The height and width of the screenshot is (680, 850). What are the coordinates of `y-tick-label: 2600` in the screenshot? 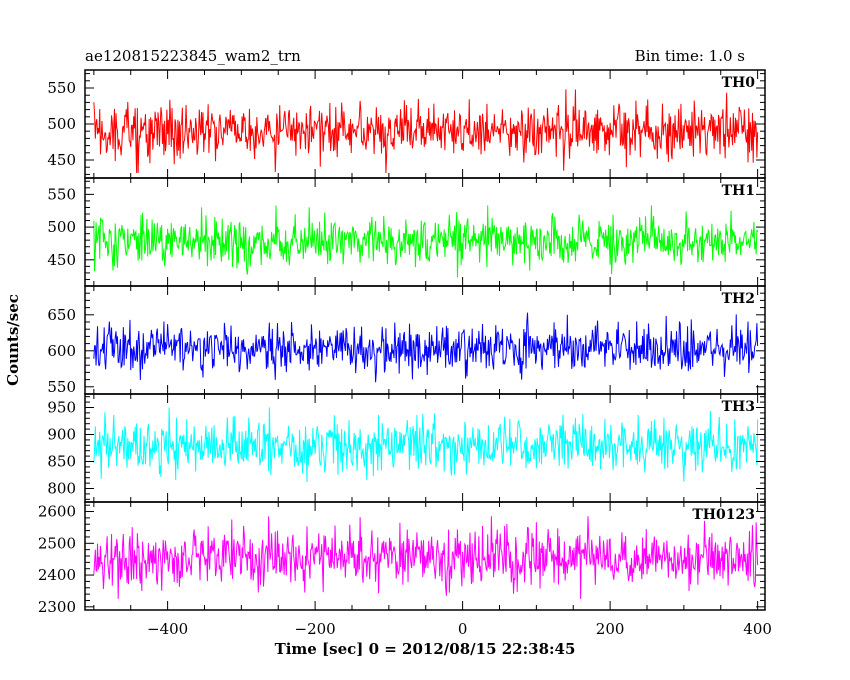 It's located at (57, 512).